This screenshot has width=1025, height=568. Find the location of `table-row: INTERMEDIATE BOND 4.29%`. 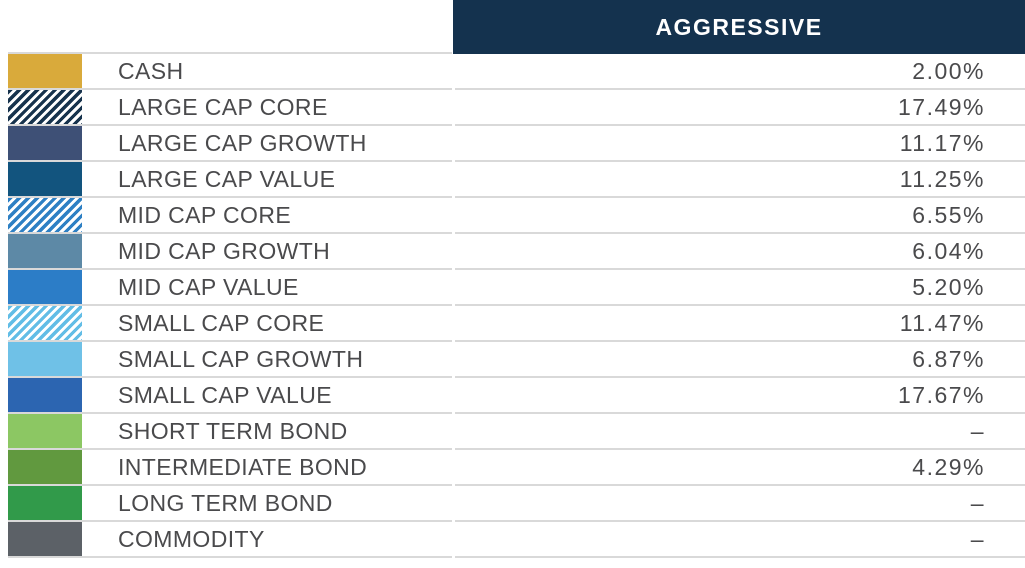

table-row: INTERMEDIATE BOND 4.29% is located at coordinates (516, 466).